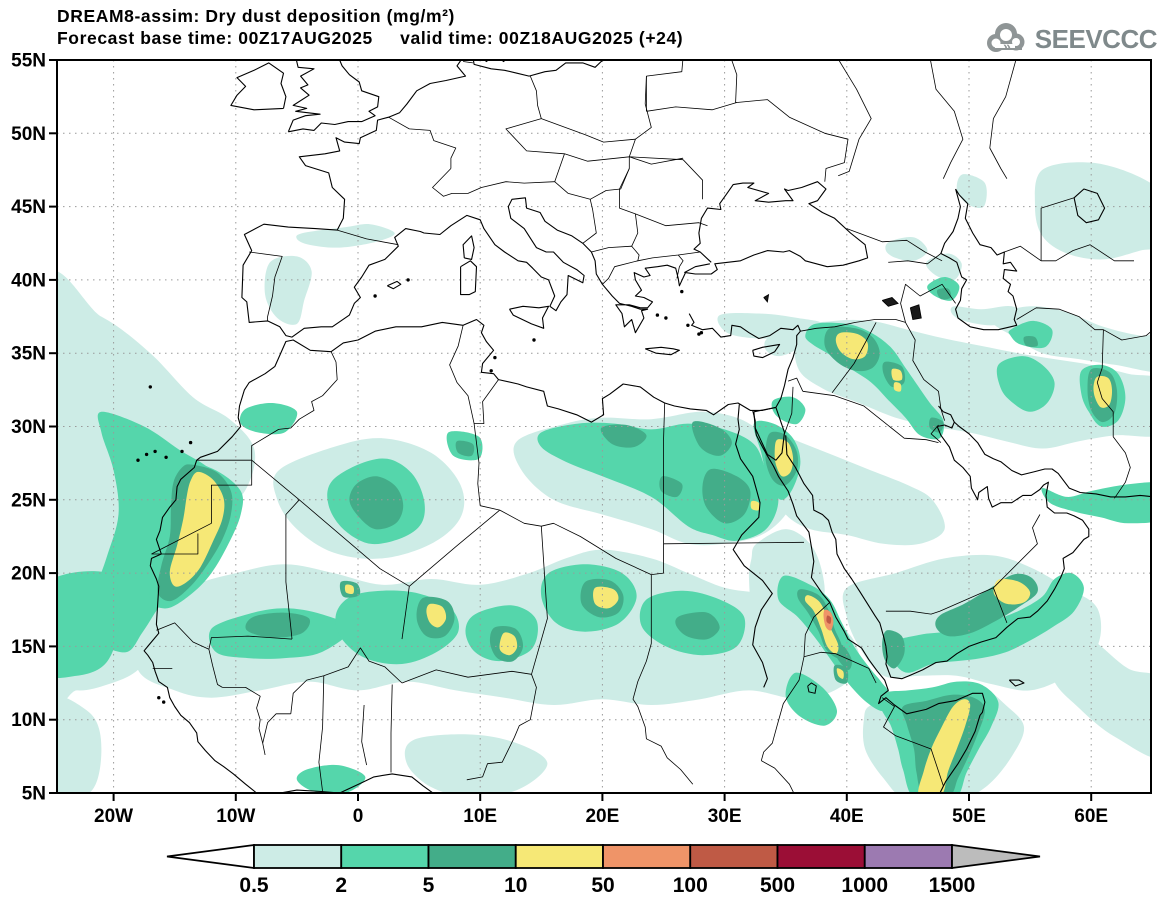 Image resolution: width=1165 pixels, height=907 pixels. What do you see at coordinates (28, 134) in the screenshot?
I see `lat-label: 50N` at bounding box center [28, 134].